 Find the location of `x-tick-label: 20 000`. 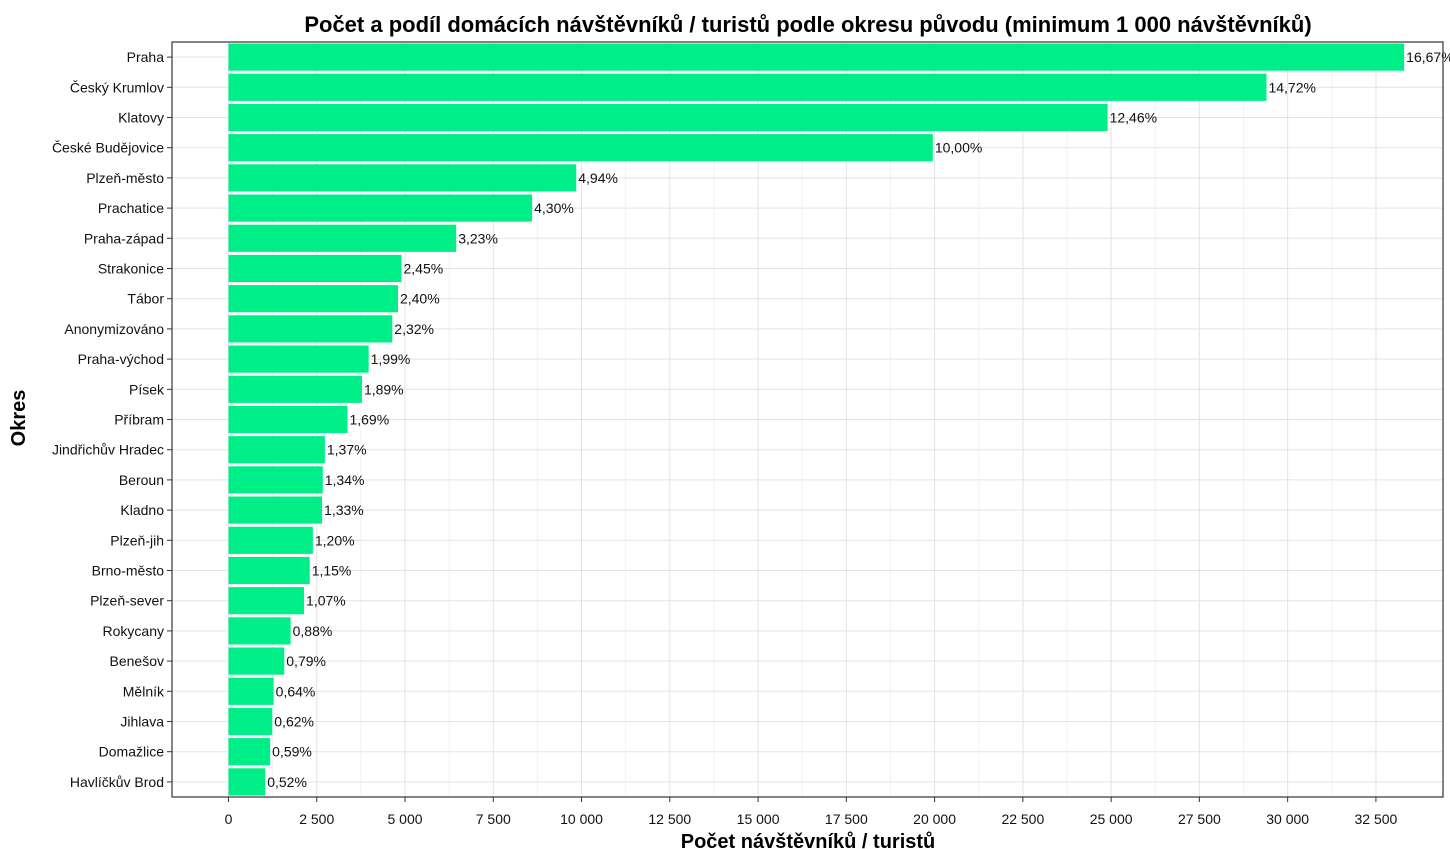

x-tick-label: 20 000 is located at coordinates (934, 819).